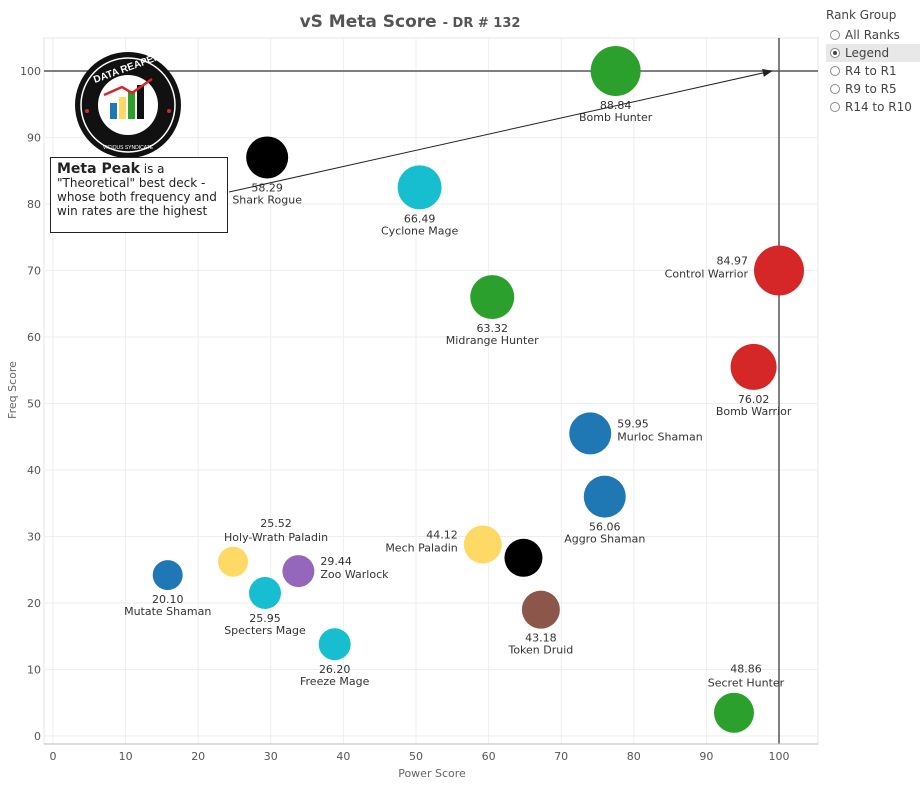  Describe the element at coordinates (335, 681) in the screenshot. I see `data-name-label: Freeze Mage` at that location.